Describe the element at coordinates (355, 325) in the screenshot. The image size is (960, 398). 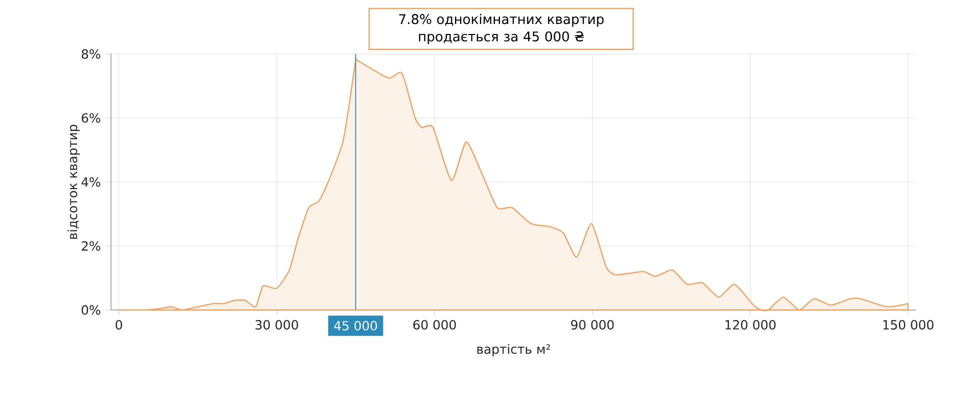
I see `ref-line-label: 45 000` at that location.